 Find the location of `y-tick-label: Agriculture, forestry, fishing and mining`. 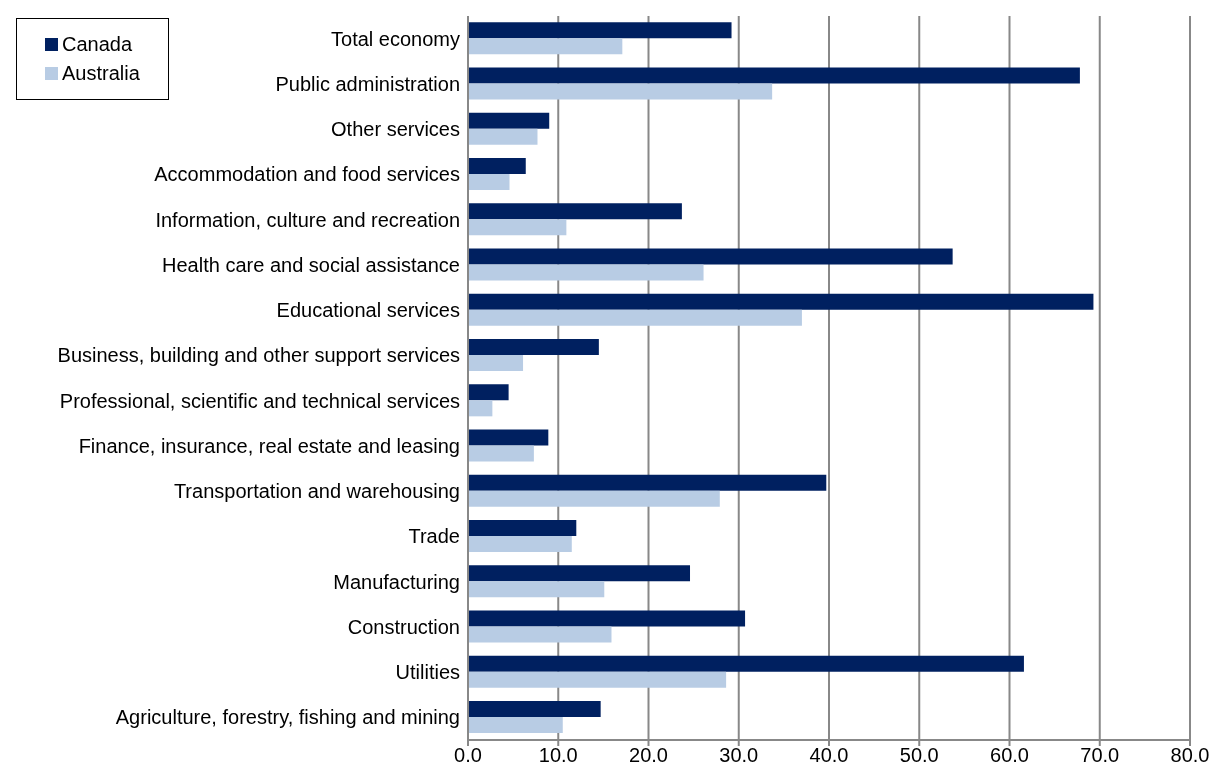

y-tick-label: Agriculture, forestry, fishing and mining is located at coordinates (287, 717).